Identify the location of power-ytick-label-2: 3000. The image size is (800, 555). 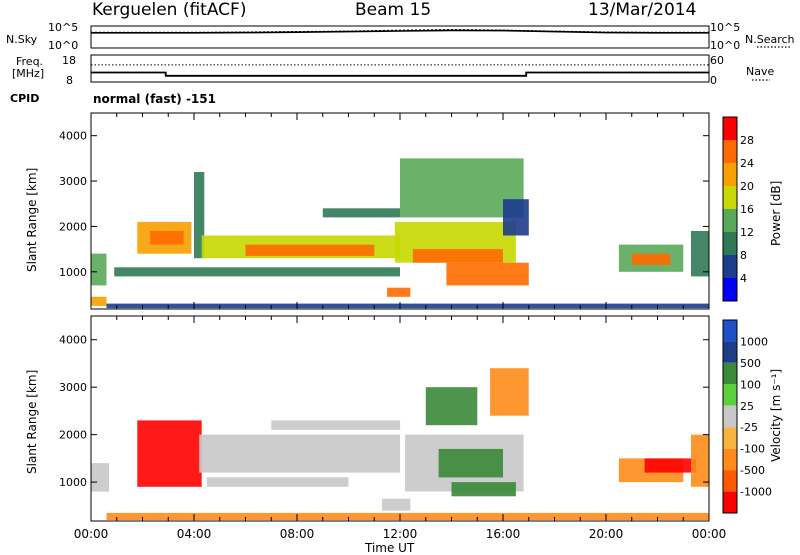
(73, 181).